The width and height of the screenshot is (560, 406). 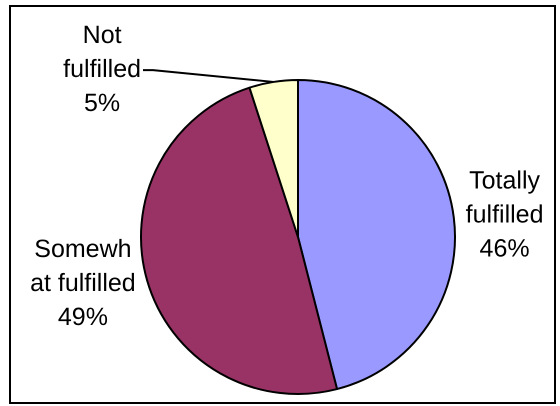 I want to click on data-label: 5%, so click(x=102, y=102).